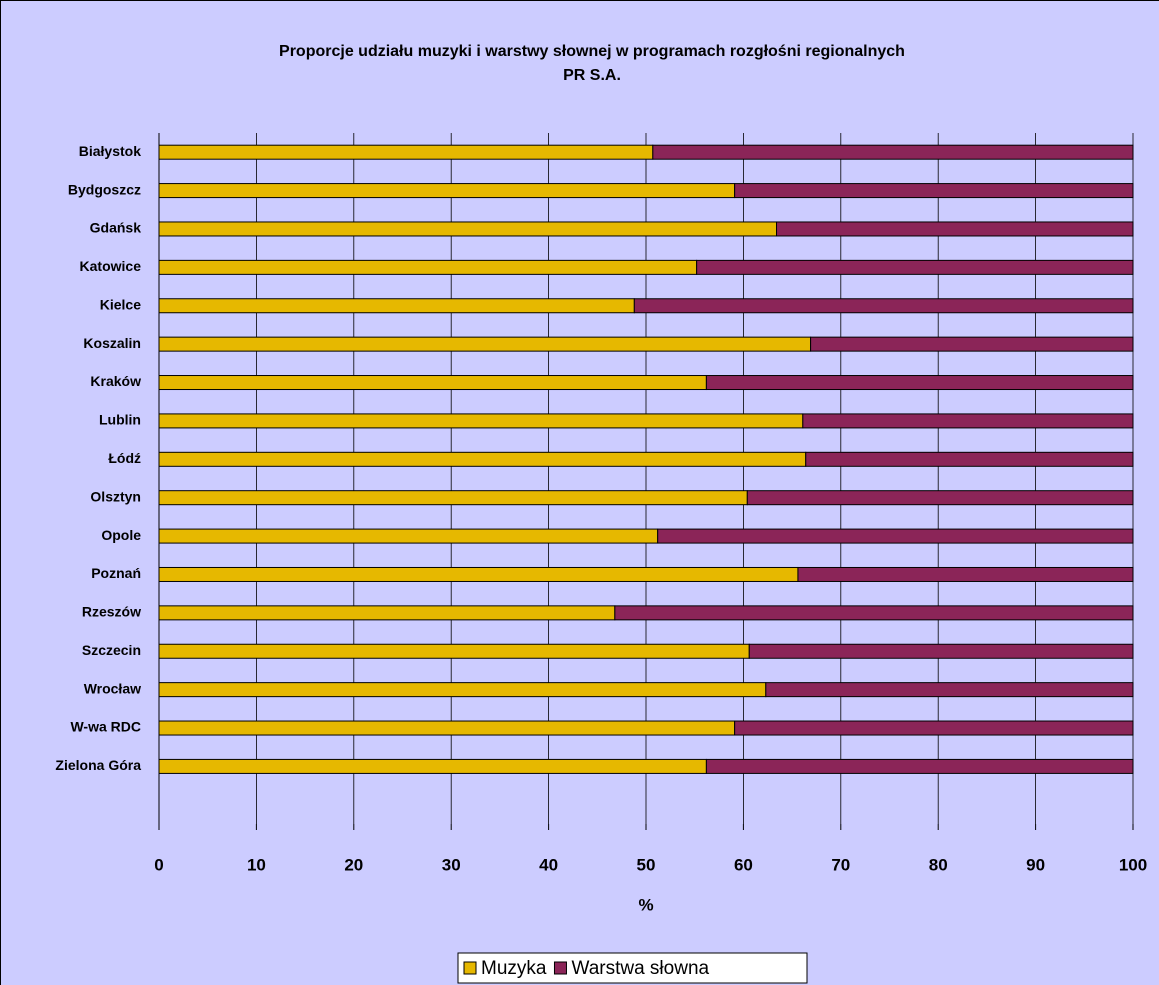 This screenshot has width=1159, height=985. Describe the element at coordinates (640, 968) in the screenshot. I see `legend-label: Warstwa słowna` at that location.